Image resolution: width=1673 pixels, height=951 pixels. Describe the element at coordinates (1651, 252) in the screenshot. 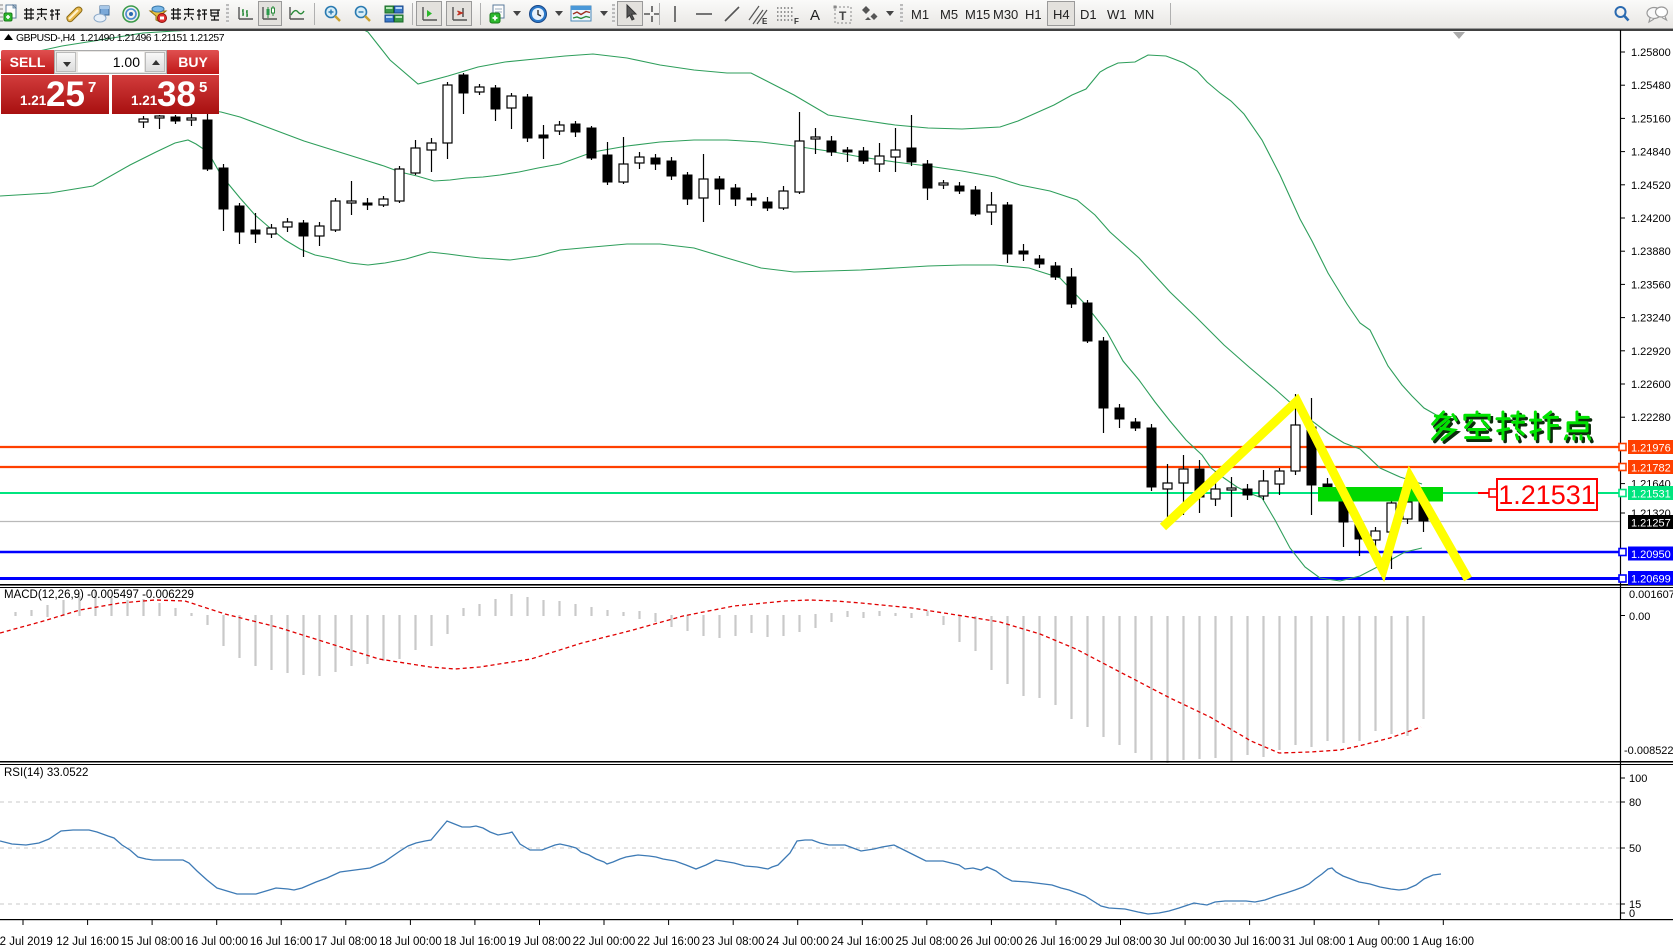

I see `svg-text: 1.23880` at that location.